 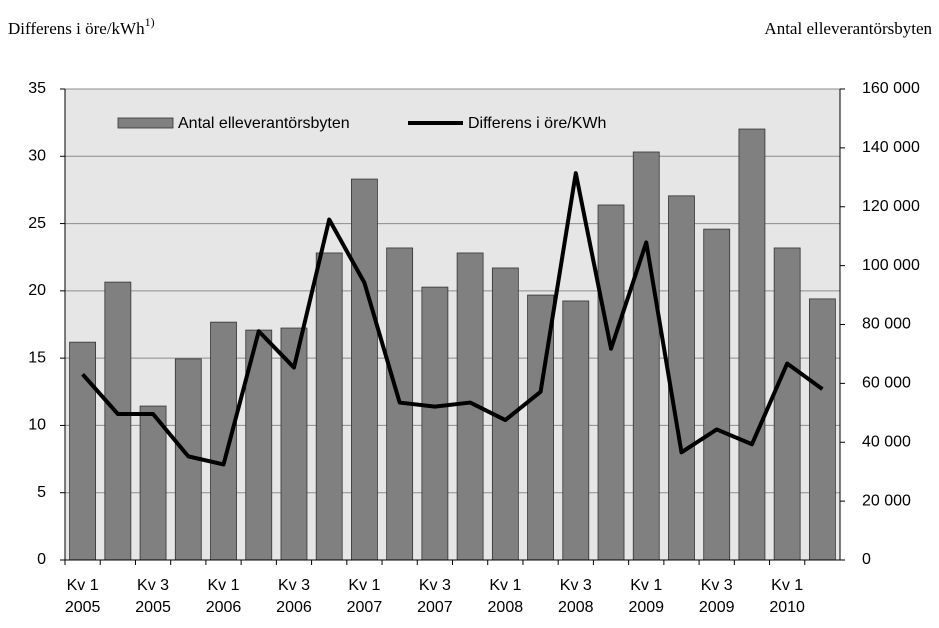 I want to click on y2-tick-label: 80 000, so click(x=886, y=324).